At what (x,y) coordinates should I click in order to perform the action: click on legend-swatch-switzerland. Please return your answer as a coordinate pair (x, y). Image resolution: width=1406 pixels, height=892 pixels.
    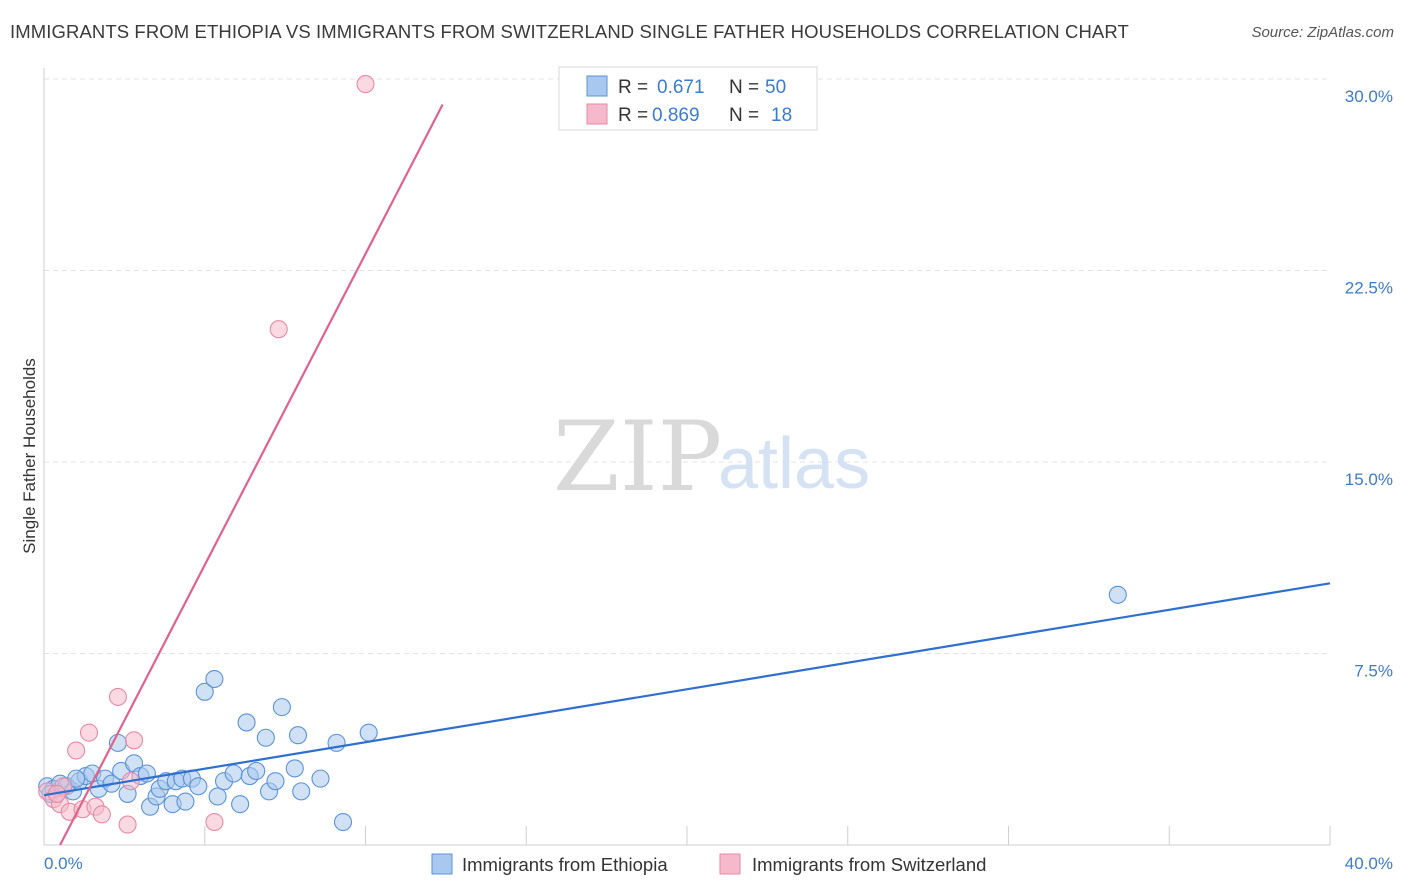
    Looking at the image, I should click on (597, 114).